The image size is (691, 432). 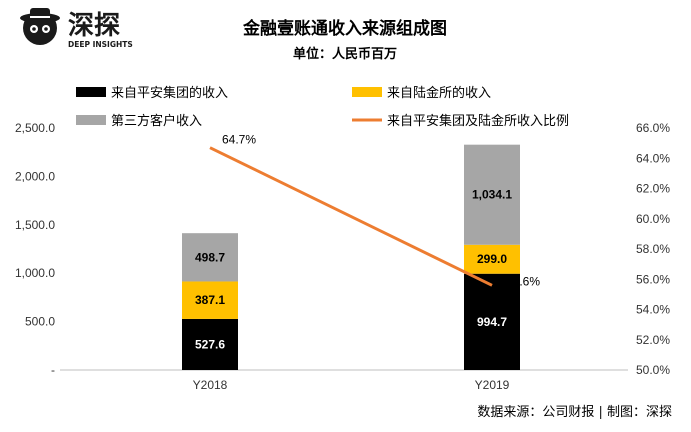 I want to click on bar-data-label: 299.0, so click(x=492, y=259).